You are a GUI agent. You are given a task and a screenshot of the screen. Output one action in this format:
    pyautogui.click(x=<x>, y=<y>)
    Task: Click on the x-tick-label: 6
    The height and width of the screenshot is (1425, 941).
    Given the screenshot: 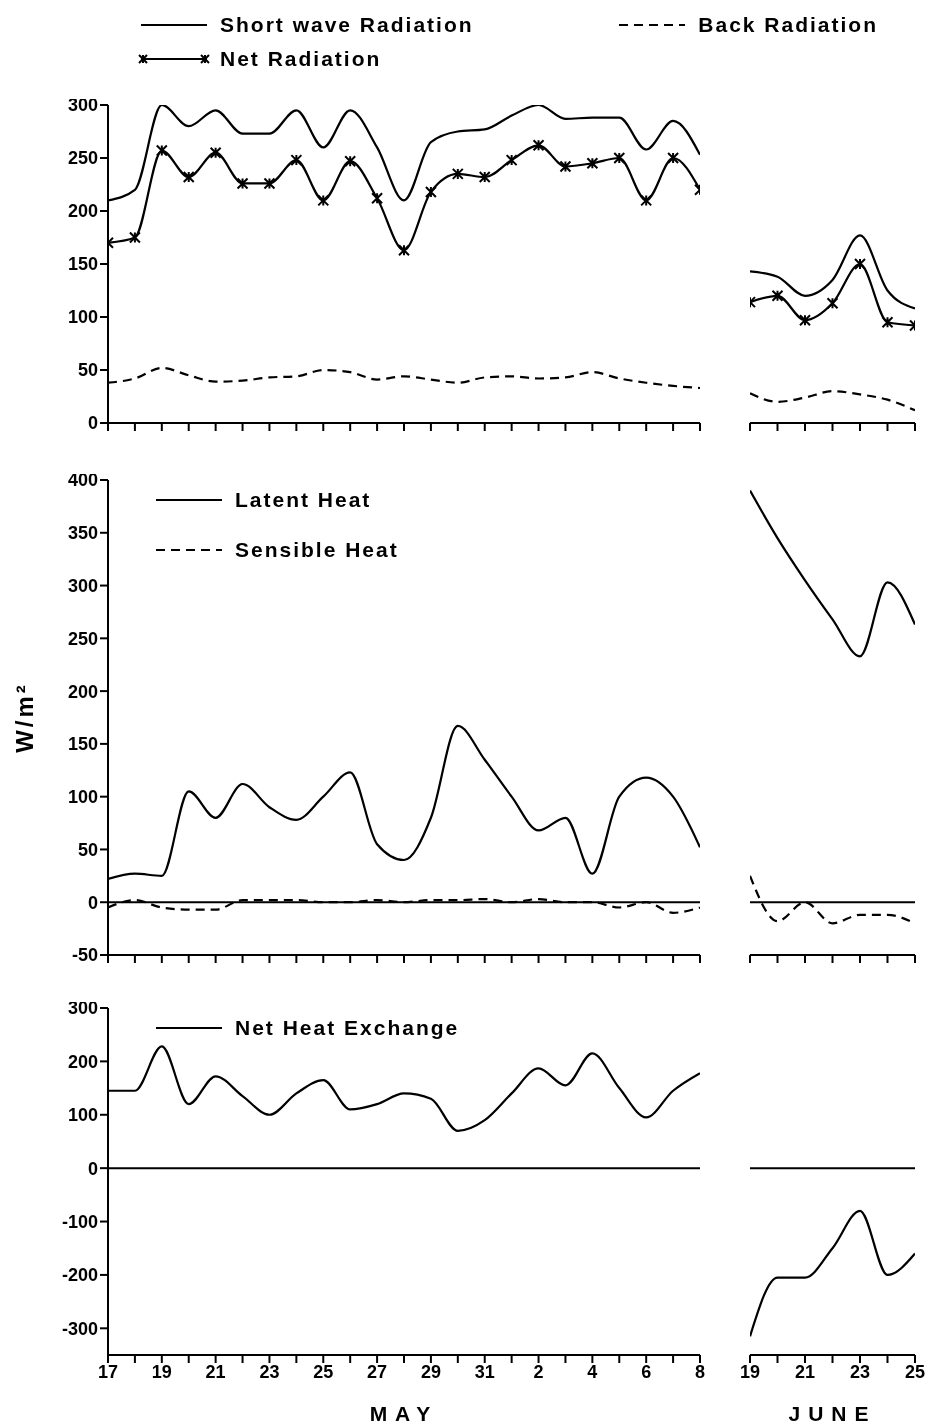 What is the action you would take?
    pyautogui.click(x=646, y=1371)
    